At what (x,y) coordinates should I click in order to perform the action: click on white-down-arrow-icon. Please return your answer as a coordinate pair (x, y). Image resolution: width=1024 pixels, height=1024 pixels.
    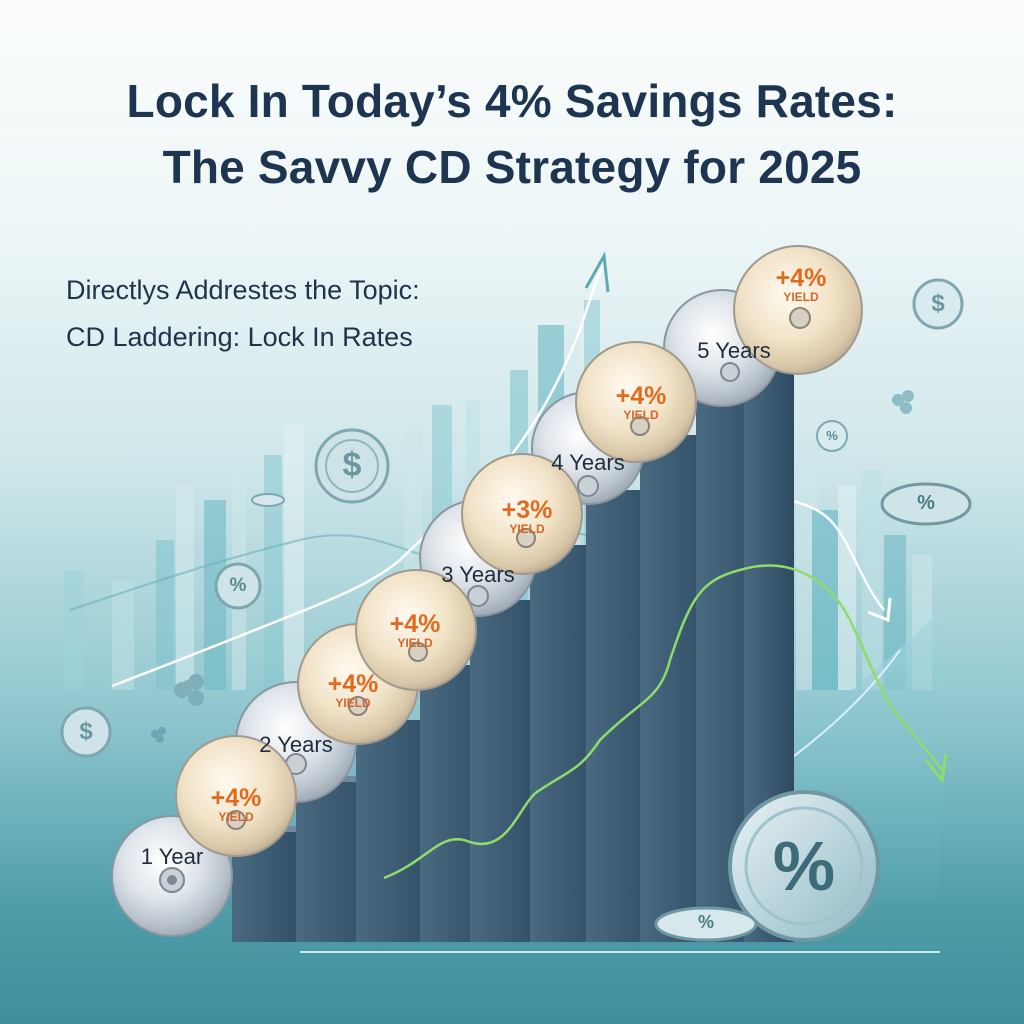
    Looking at the image, I should click on (879, 610).